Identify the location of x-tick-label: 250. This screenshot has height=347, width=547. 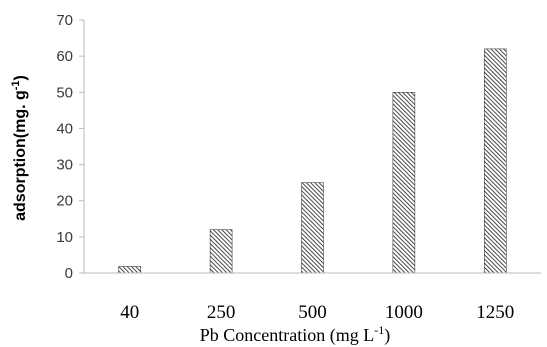
(221, 312).